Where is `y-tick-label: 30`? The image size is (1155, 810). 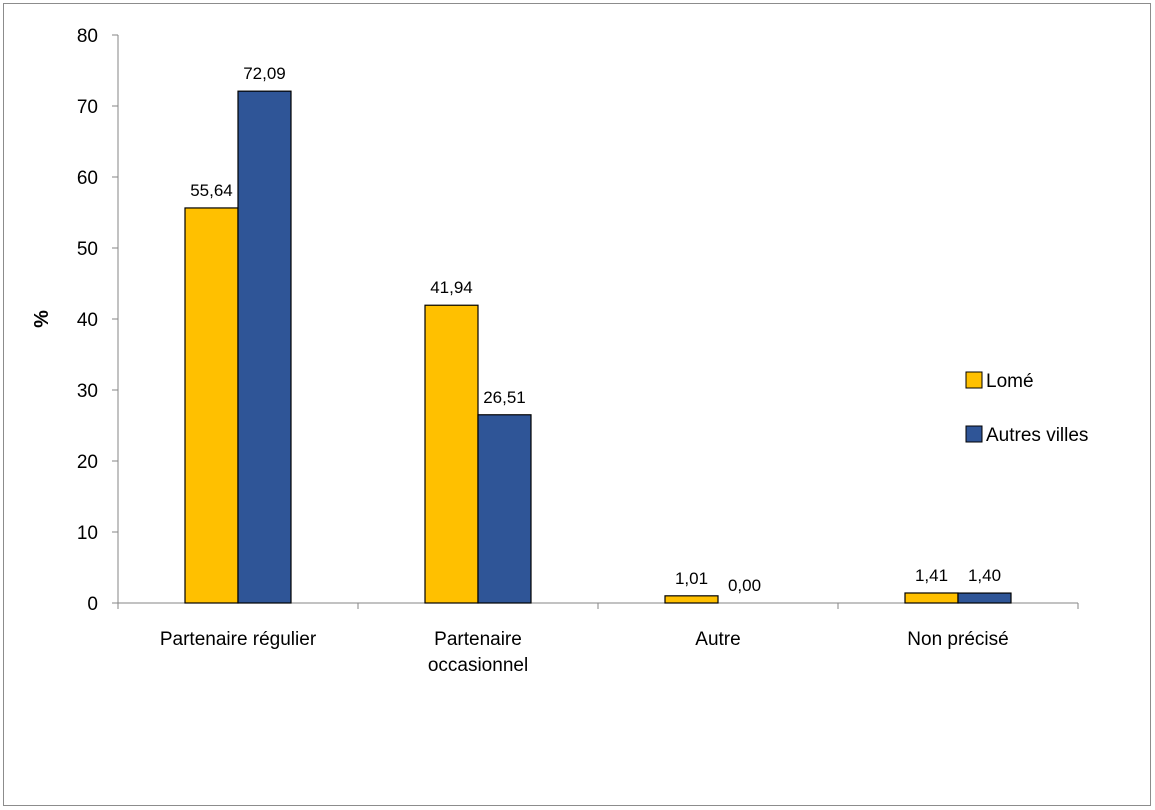
y-tick-label: 30 is located at coordinates (87, 391).